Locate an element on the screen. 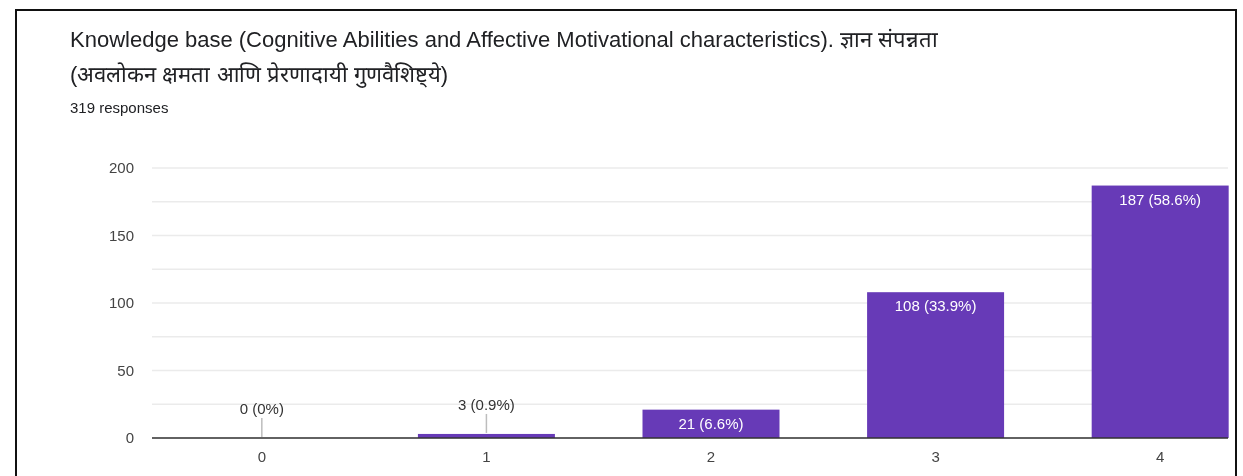 This screenshot has width=1243, height=476. x-tick-label: 2 is located at coordinates (711, 456).